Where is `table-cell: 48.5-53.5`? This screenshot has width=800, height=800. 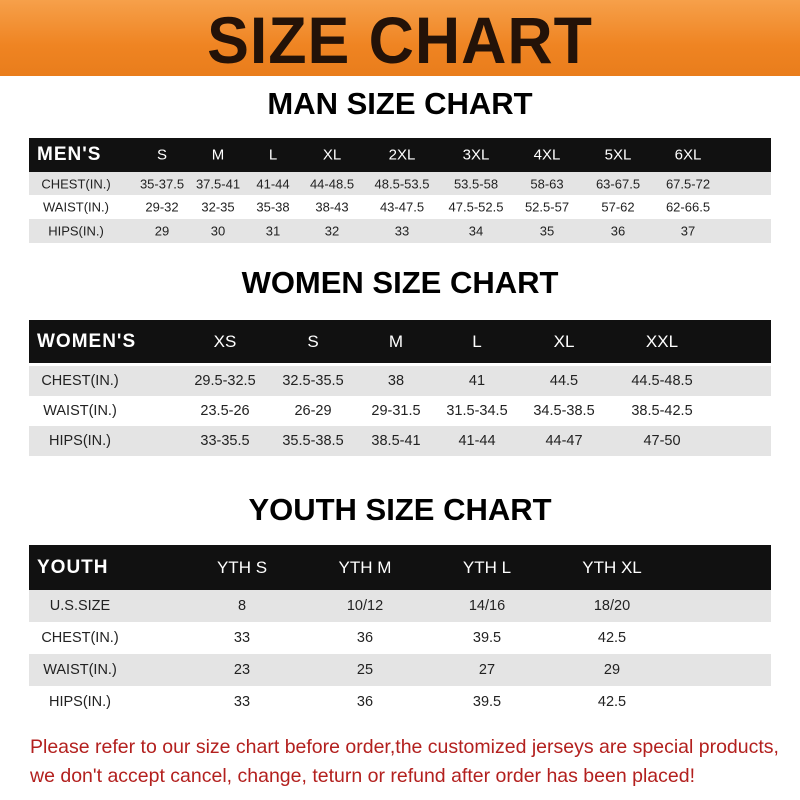 table-cell: 48.5-53.5 is located at coordinates (402, 183).